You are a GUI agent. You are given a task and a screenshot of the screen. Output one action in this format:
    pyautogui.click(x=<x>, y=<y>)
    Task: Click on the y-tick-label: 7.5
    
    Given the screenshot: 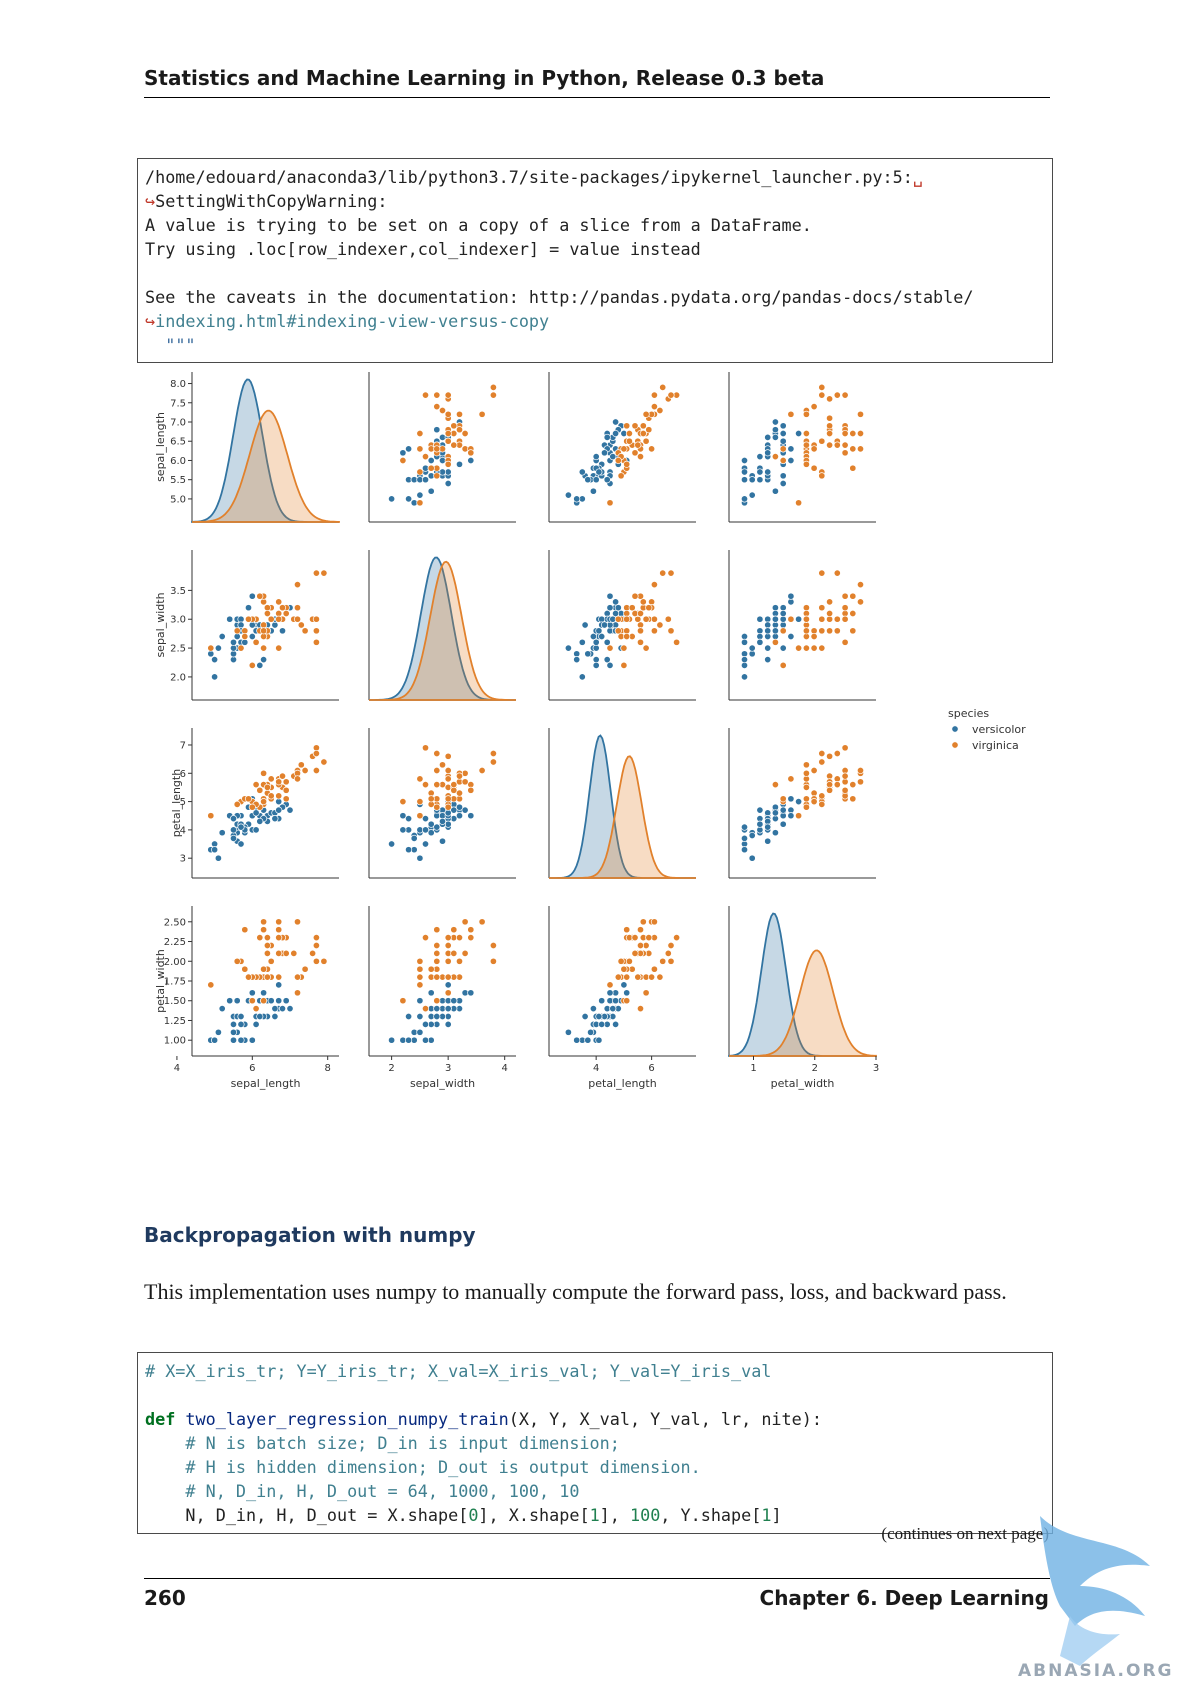 What is the action you would take?
    pyautogui.click(x=178, y=403)
    